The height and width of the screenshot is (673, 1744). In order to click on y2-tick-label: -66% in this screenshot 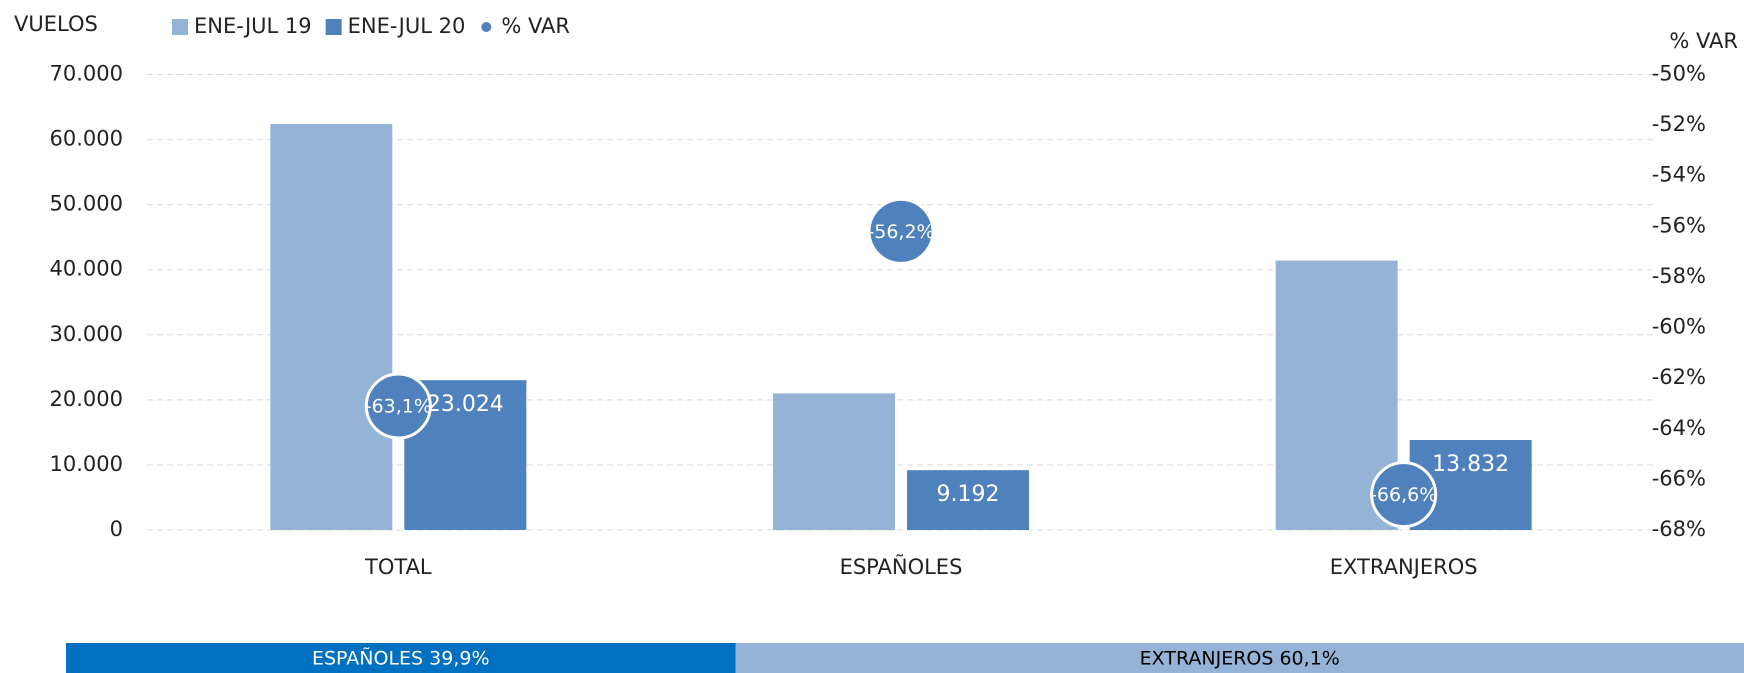, I will do `click(1679, 478)`.